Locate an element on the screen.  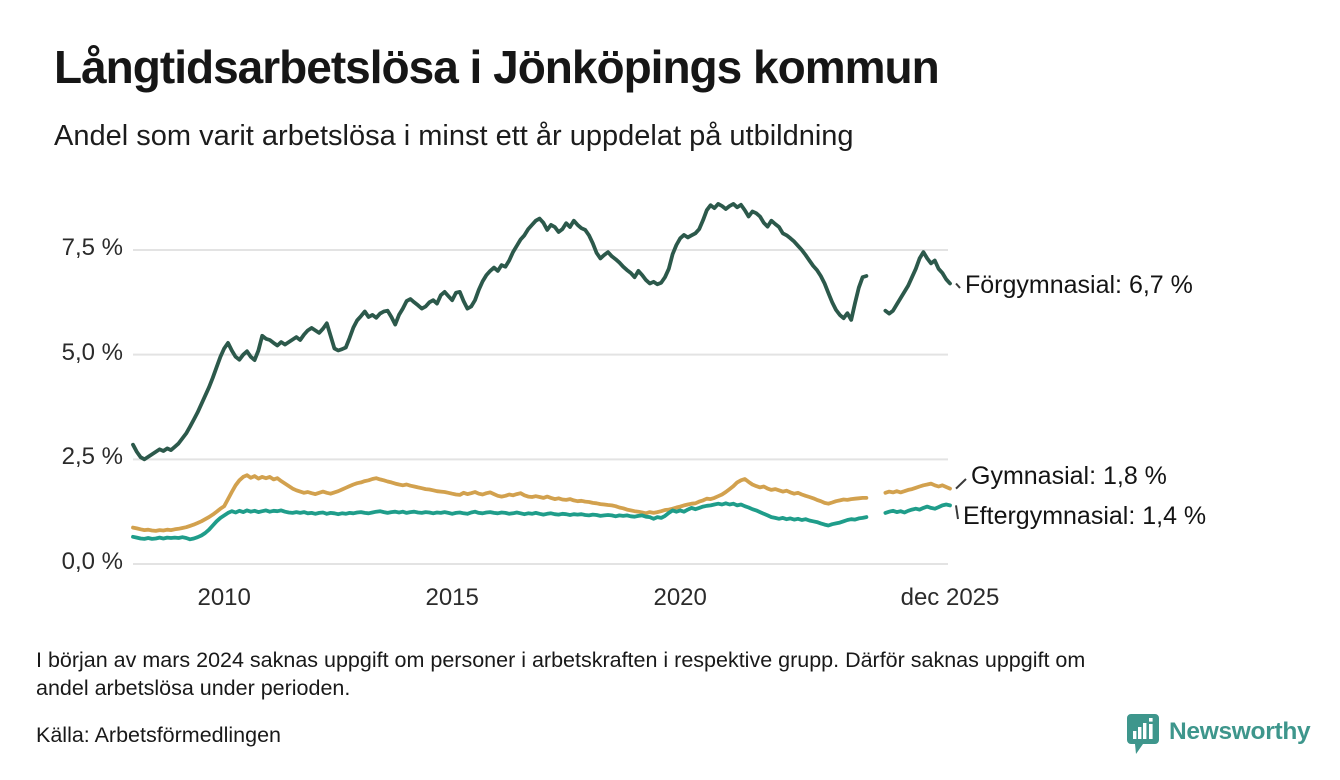
y-tick-label: 5,0 % is located at coordinates (92, 352).